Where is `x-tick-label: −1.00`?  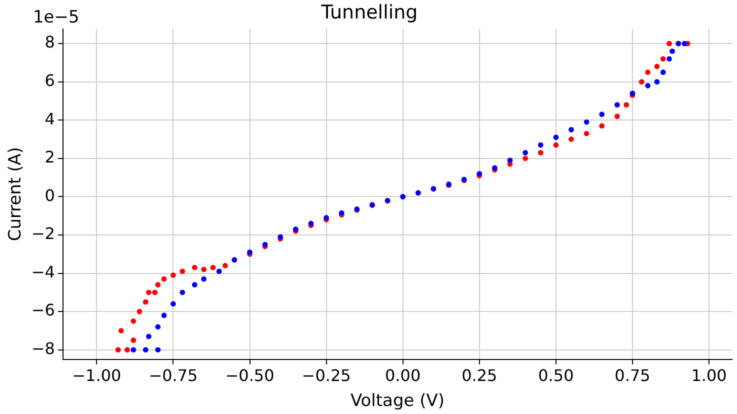 x-tick-label: −1.00 is located at coordinates (97, 376).